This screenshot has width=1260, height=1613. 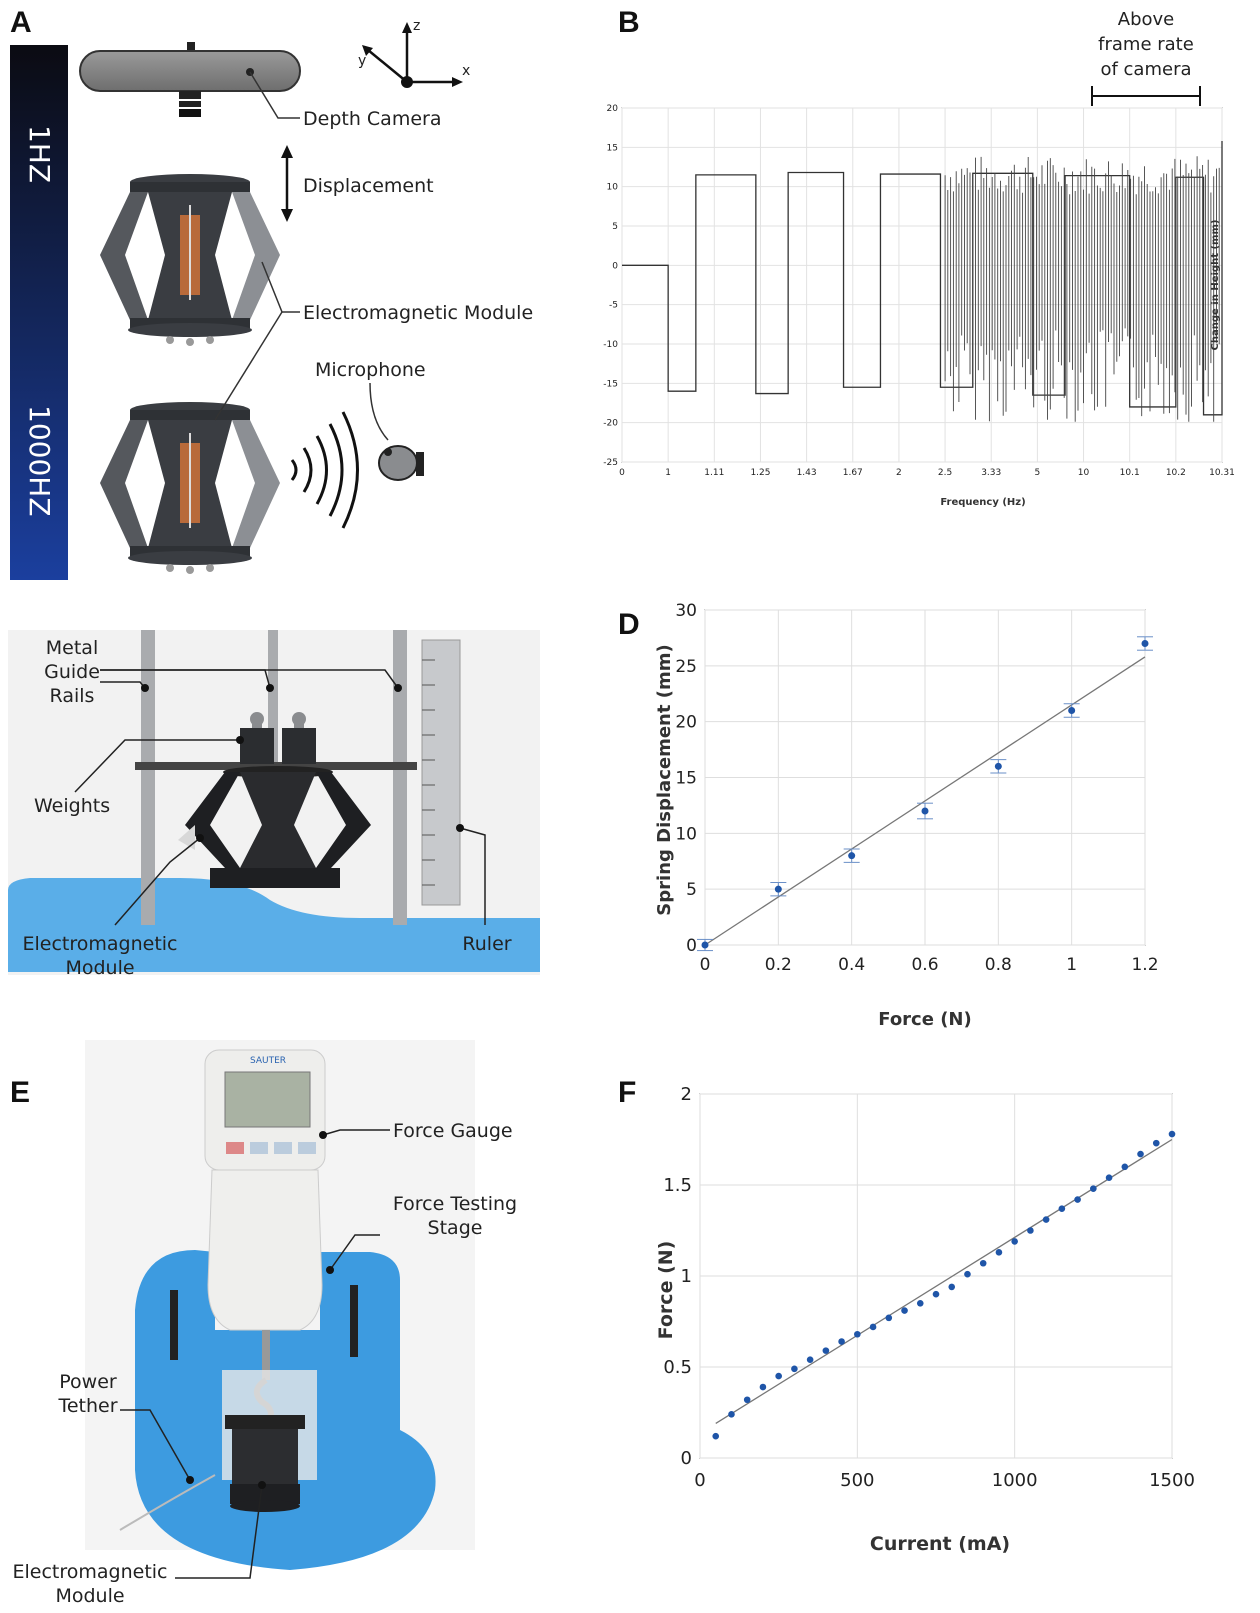 What do you see at coordinates (924, 965) in the screenshot?
I see `chart-d-xtick-label: 0.6` at bounding box center [924, 965].